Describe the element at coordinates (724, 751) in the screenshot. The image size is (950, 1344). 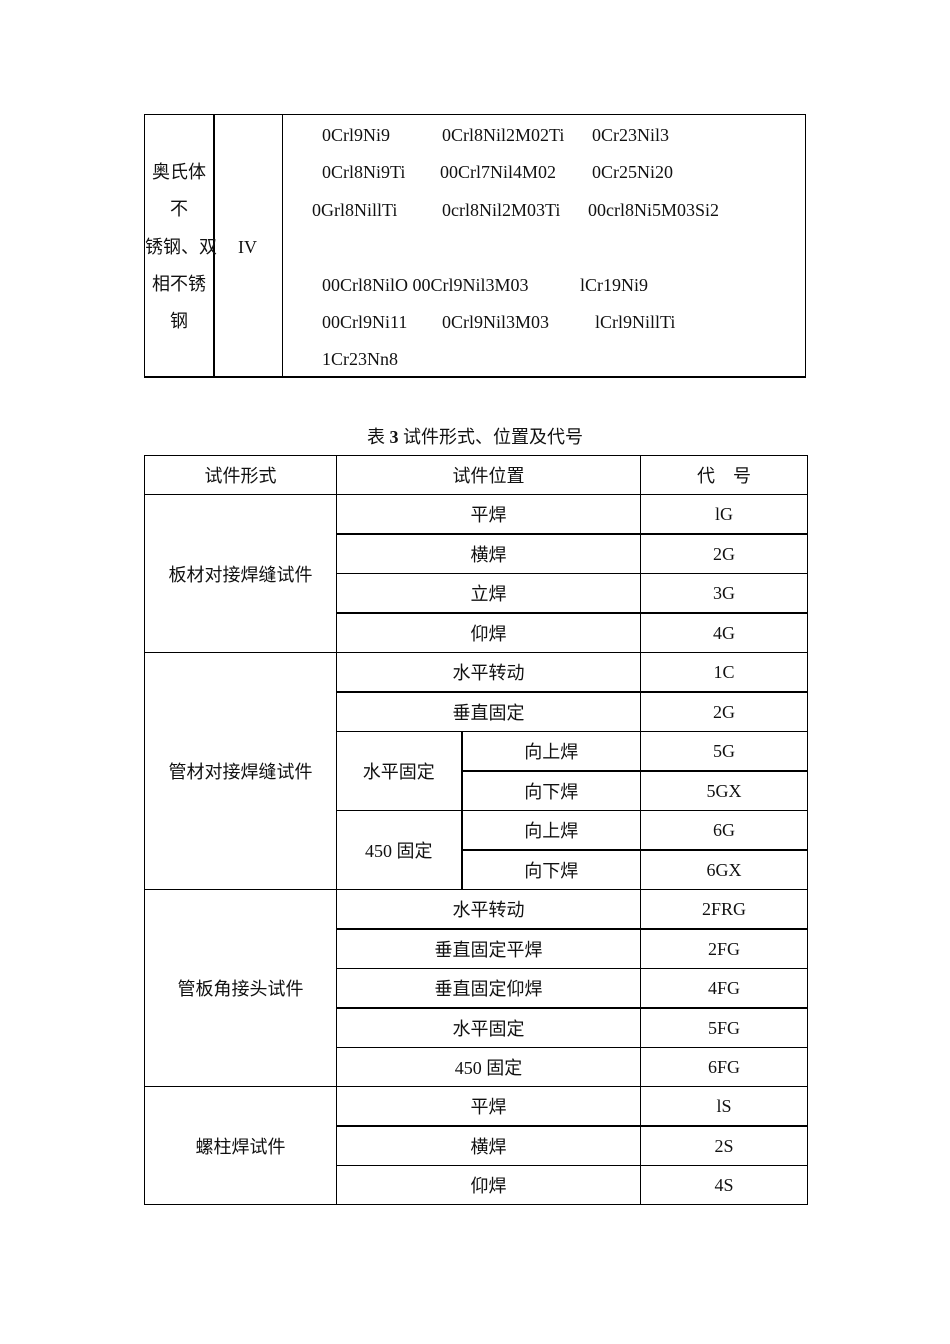
I see `code-cell: 5G` at that location.